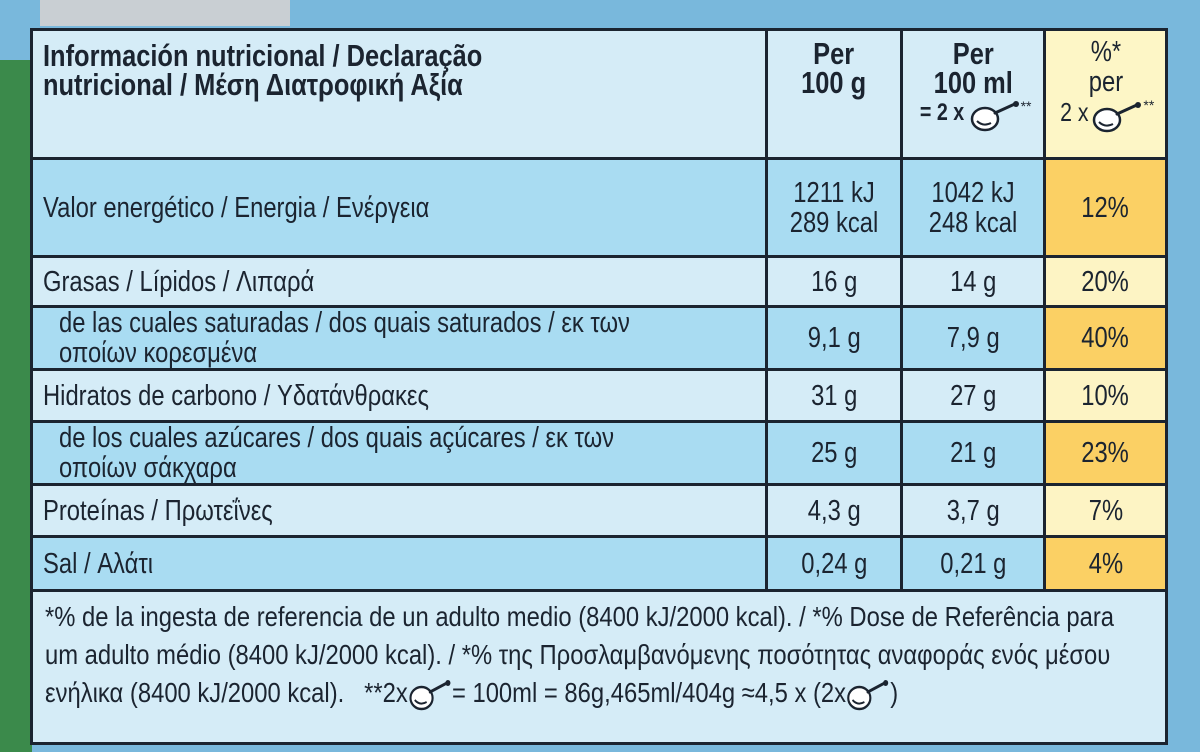 This screenshot has height=752, width=1200. Describe the element at coordinates (165, 13) in the screenshot. I see `background-photo` at that location.